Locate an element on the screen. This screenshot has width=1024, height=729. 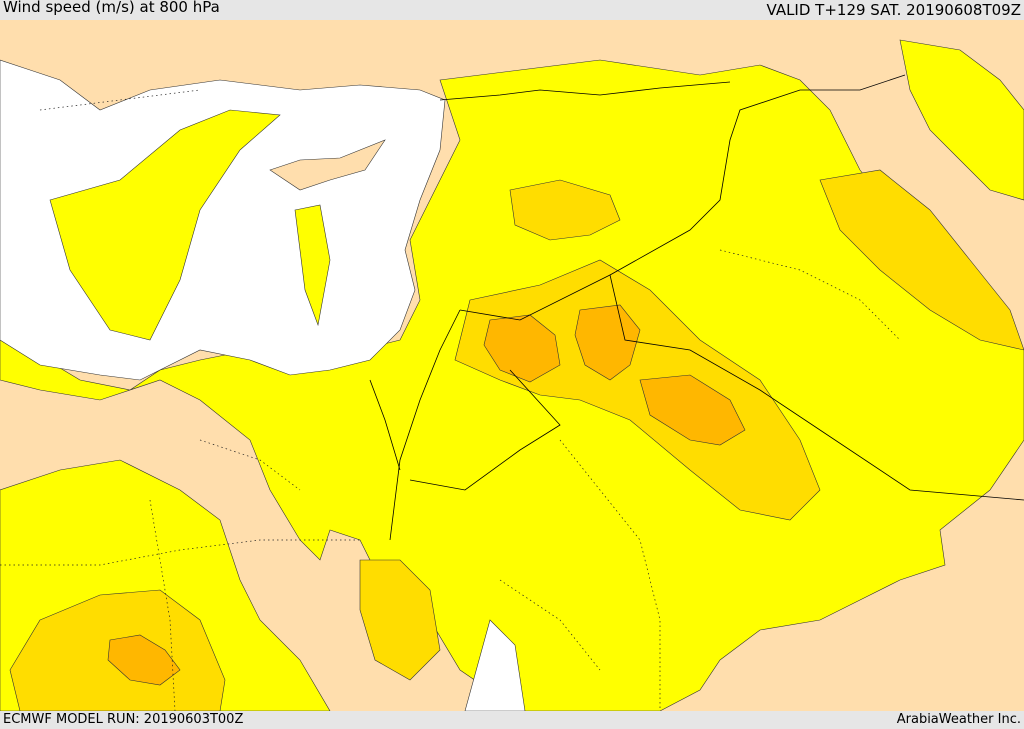
map-title: Wind speed (m/s) at 800 hPa is located at coordinates (111, 8).